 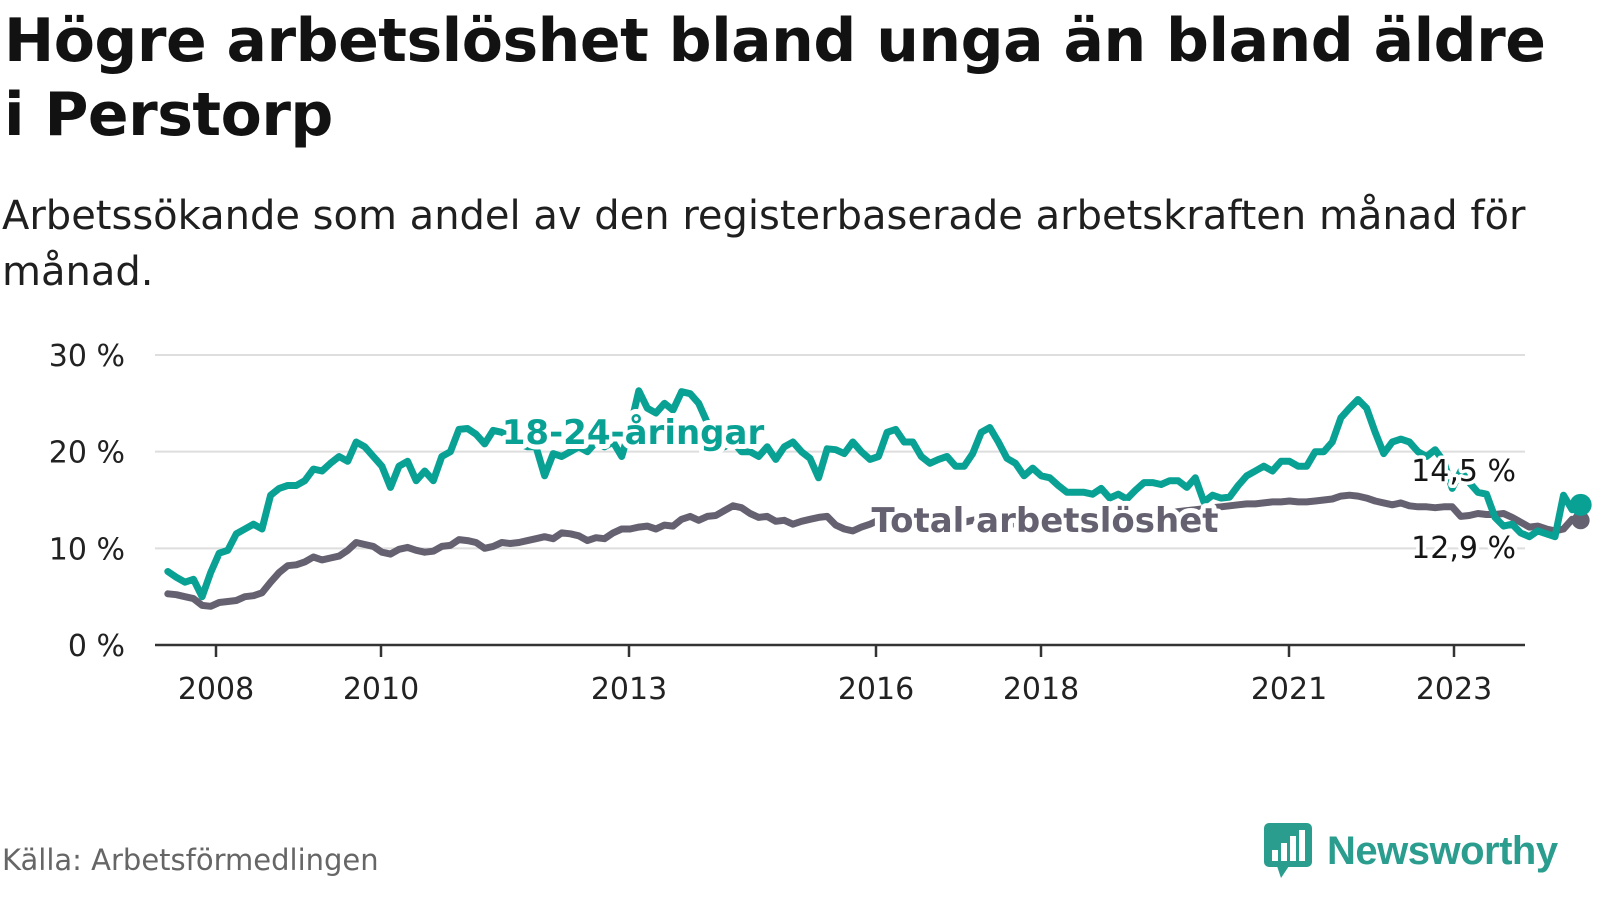 I want to click on brand-logo: Newsworthy, so click(x=1410, y=851).